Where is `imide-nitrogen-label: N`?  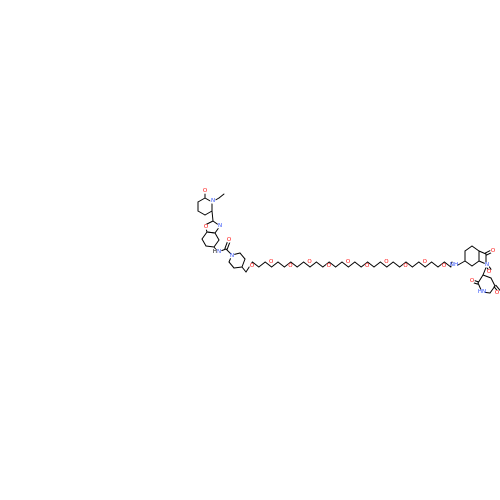
imide-nitrogen-label: N is located at coordinates (487, 265).